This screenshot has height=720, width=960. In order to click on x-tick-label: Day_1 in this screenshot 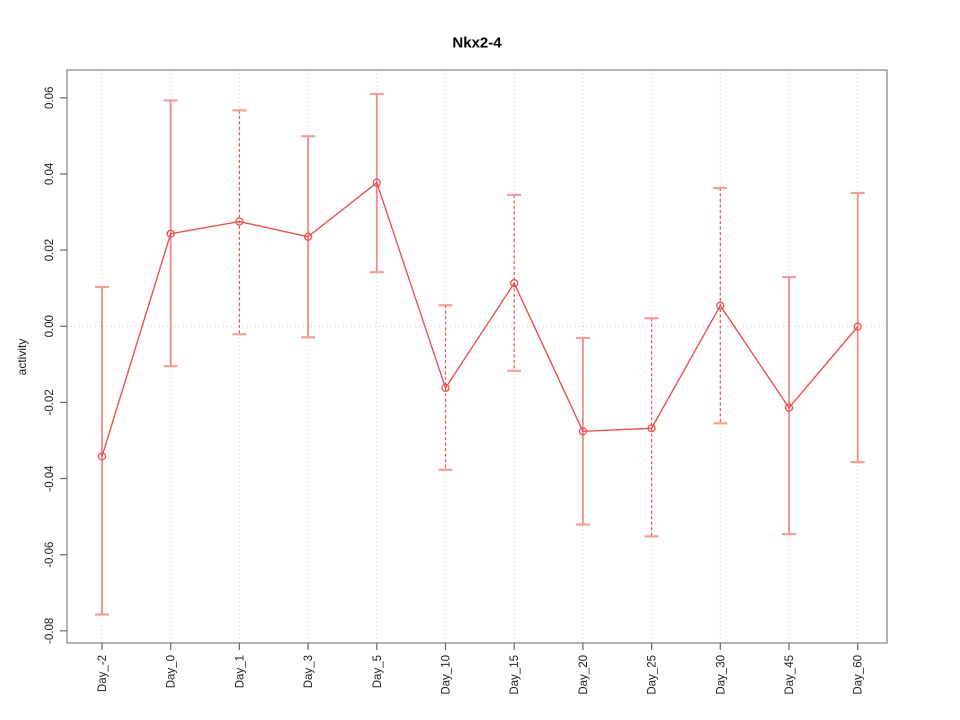, I will do `click(240, 671)`.